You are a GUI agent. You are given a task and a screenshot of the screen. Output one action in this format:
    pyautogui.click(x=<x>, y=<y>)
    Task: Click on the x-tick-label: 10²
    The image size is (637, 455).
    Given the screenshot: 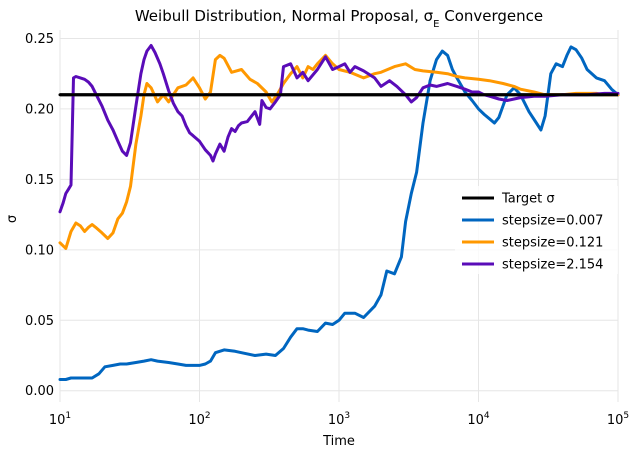 What is the action you would take?
    pyautogui.click(x=199, y=419)
    